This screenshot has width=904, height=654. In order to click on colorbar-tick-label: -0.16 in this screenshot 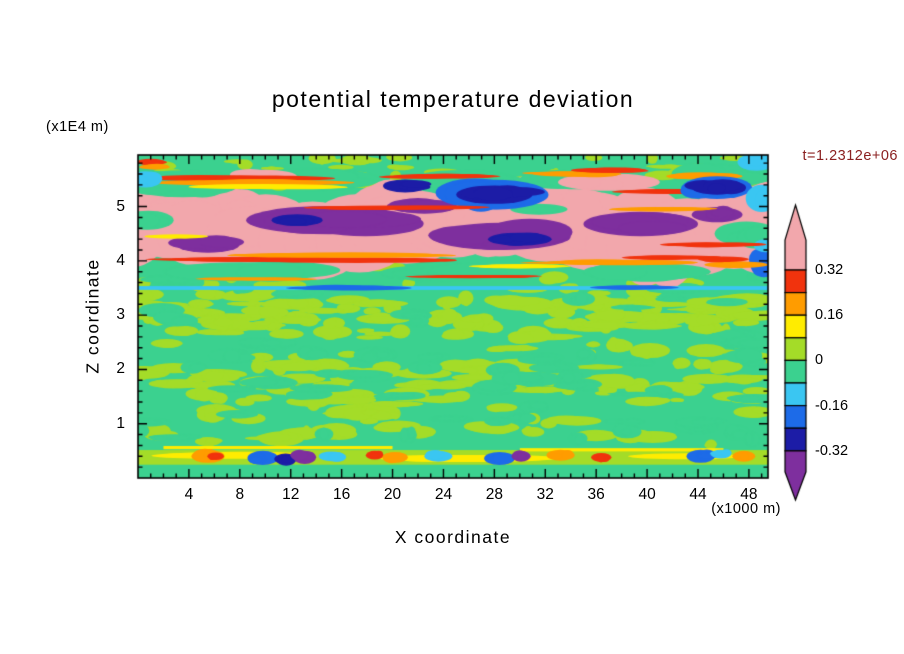, I will do `click(832, 405)`.